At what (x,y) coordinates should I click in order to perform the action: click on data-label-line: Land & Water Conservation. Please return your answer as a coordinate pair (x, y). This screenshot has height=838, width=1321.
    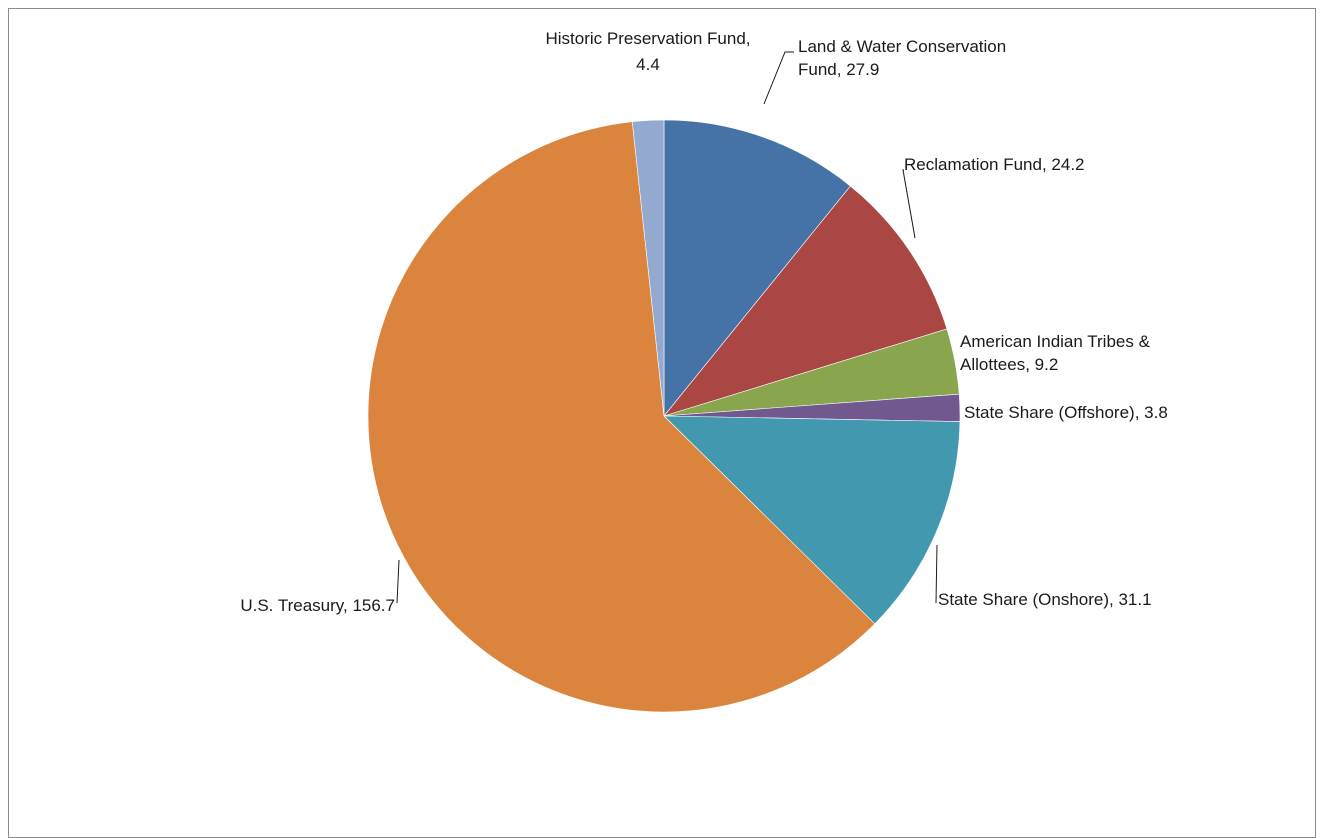
    Looking at the image, I should click on (902, 46).